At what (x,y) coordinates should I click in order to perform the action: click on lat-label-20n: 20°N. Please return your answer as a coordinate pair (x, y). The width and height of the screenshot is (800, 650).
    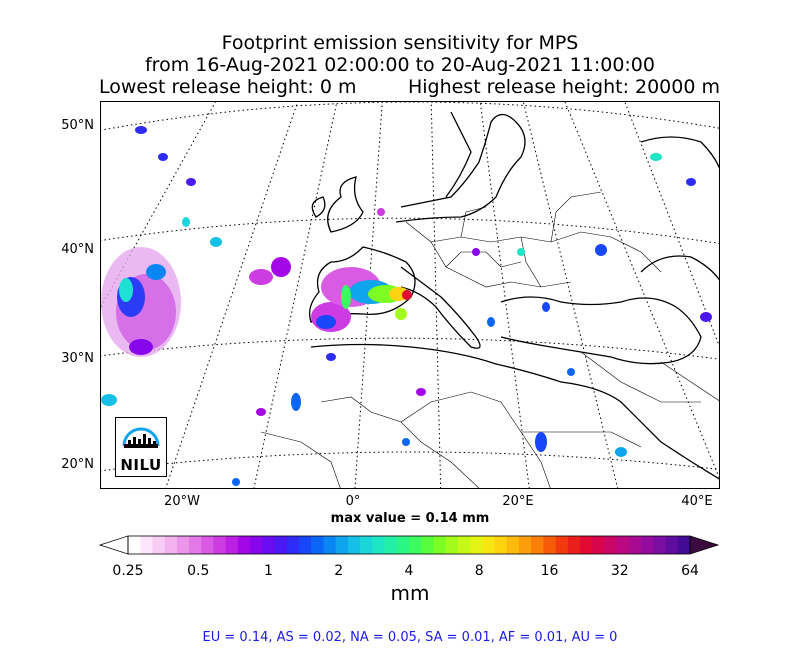
    Looking at the image, I should click on (77, 464).